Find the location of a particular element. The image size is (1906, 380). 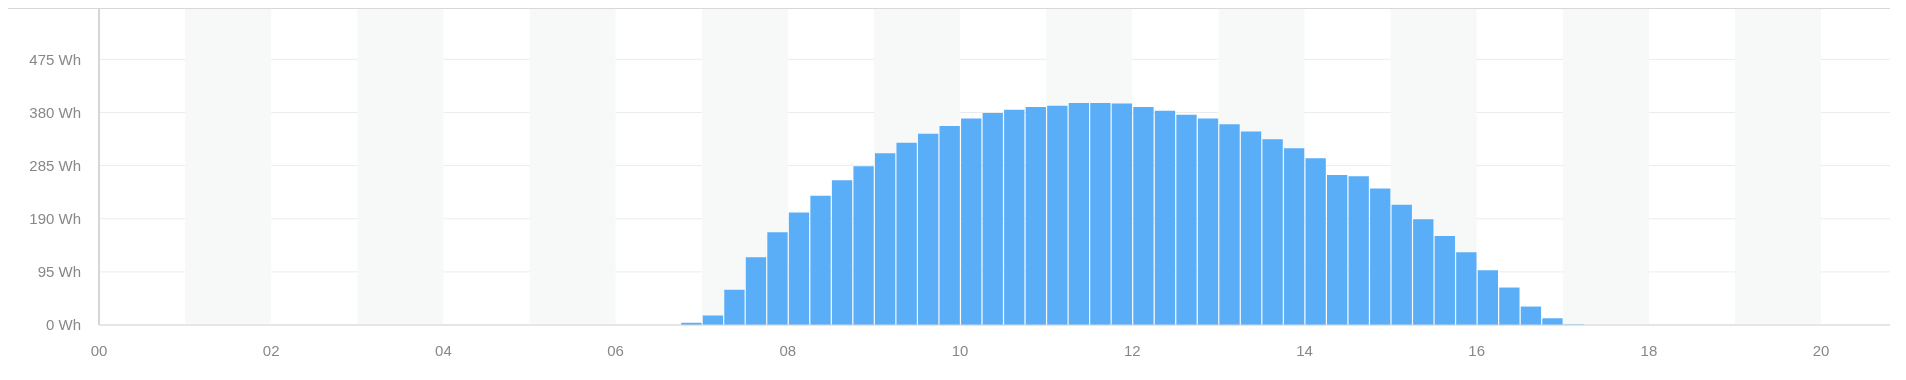

y-tick-label: 190 Wh is located at coordinates (55, 219).